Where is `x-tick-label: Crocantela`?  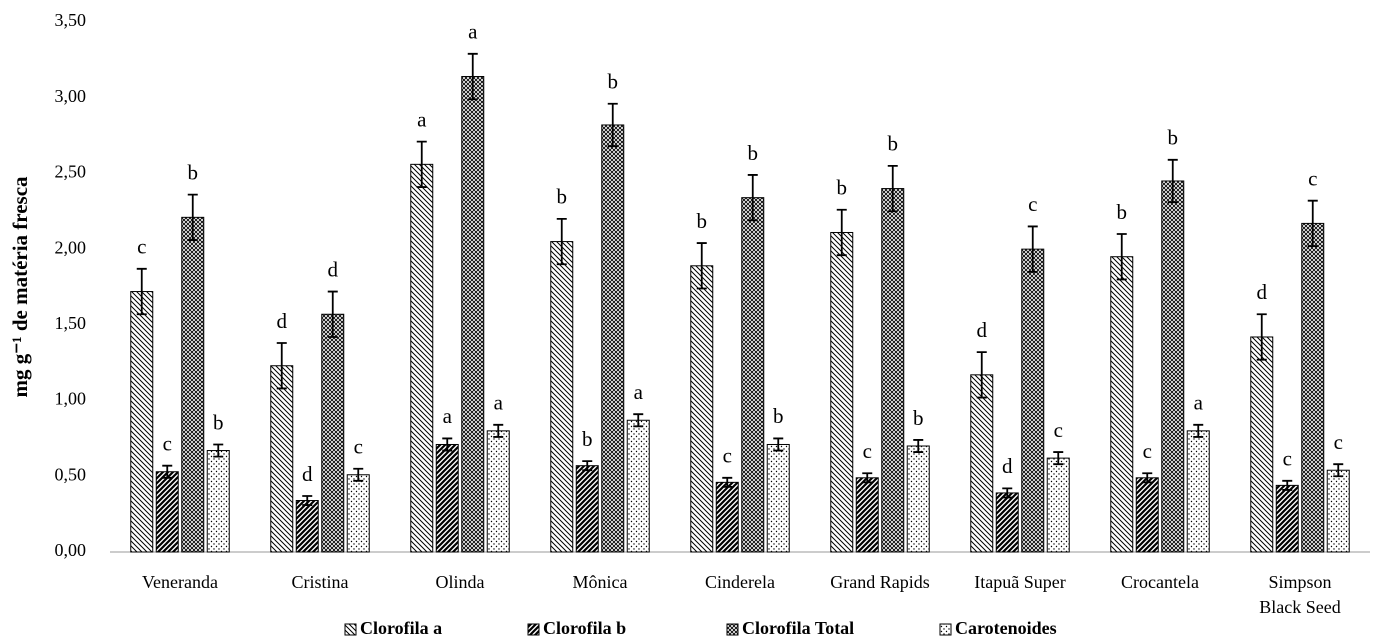 x-tick-label: Crocantela is located at coordinates (1160, 582).